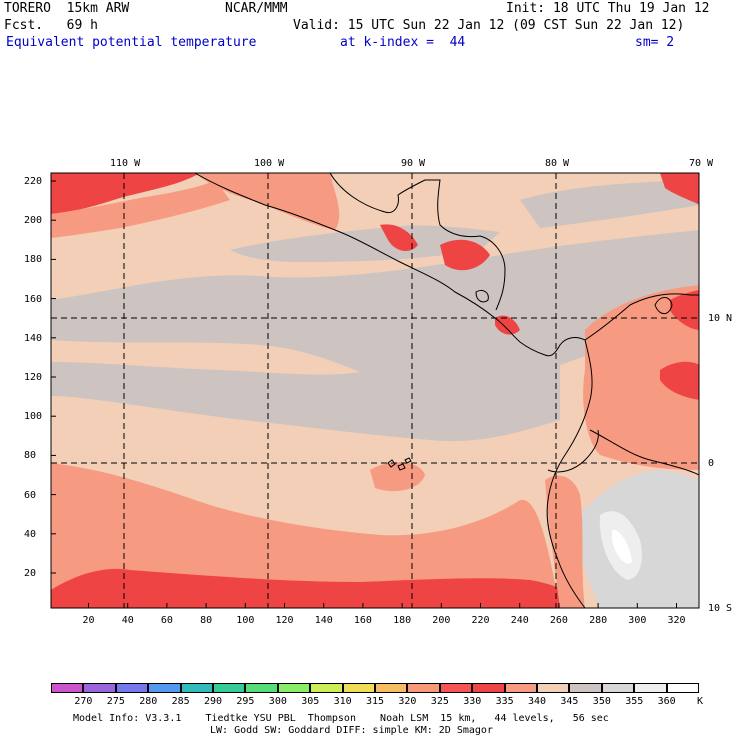 The height and width of the screenshot is (740, 740). Describe the element at coordinates (701, 163) in the screenshot. I see `lon-label-70w: 70 W` at that location.